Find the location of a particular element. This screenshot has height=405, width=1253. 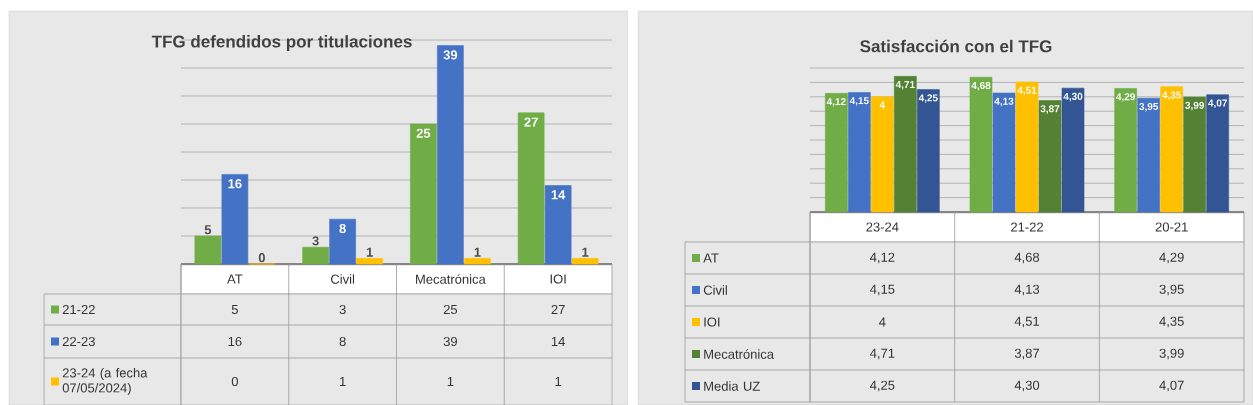

data-label: 39 is located at coordinates (450, 341).